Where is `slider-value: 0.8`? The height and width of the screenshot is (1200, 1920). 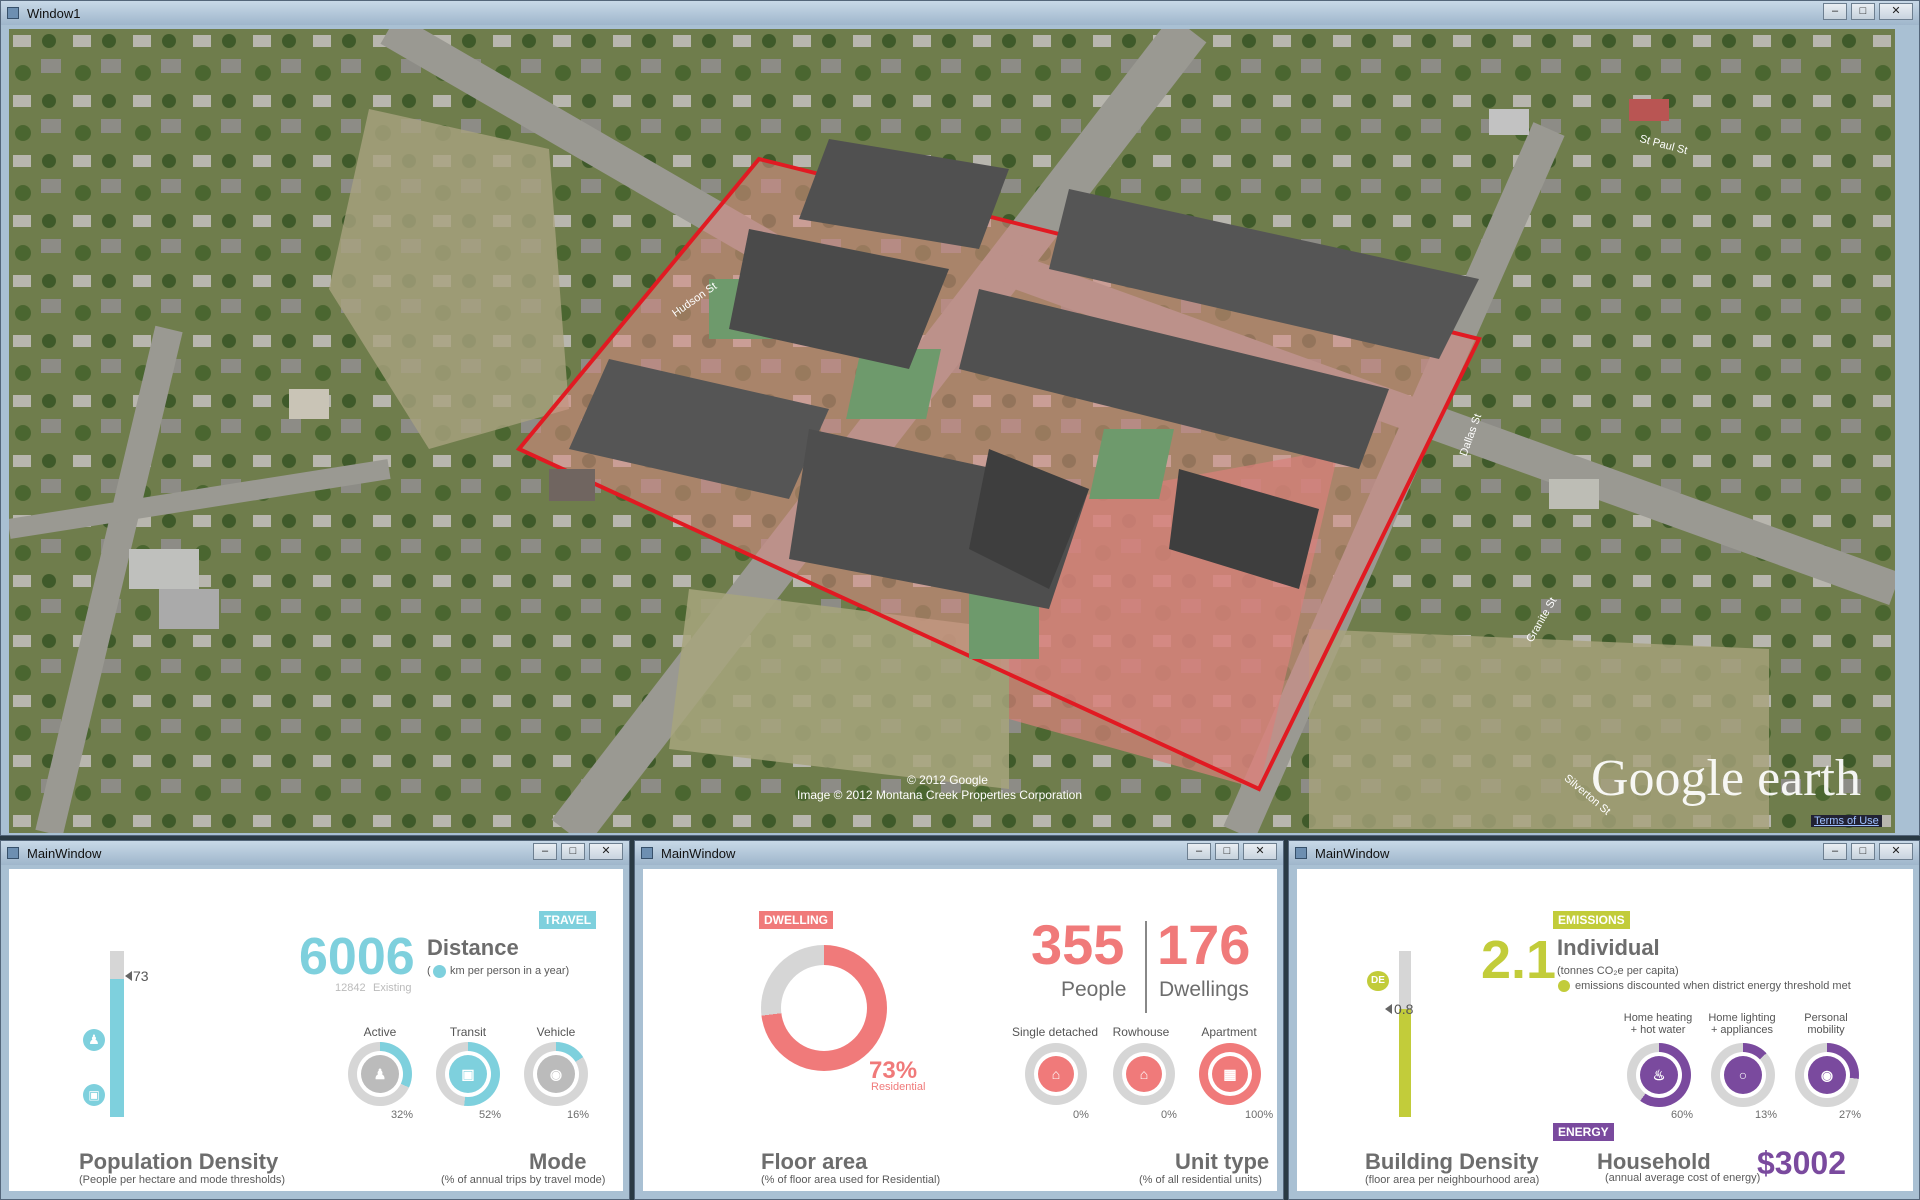 slider-value: 0.8 is located at coordinates (1404, 1009).